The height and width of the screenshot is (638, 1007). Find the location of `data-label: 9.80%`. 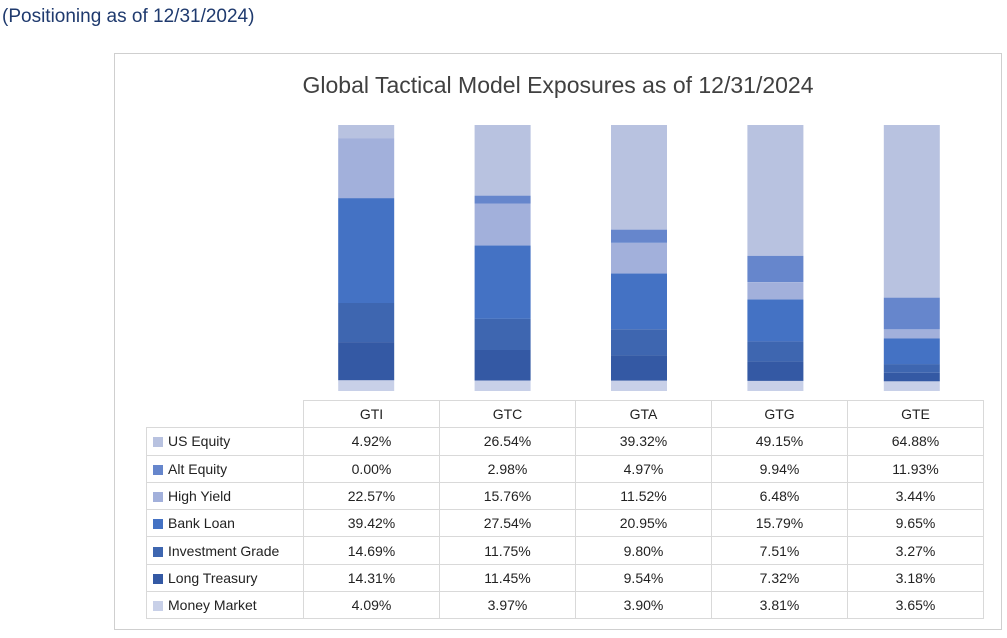

data-label: 9.80% is located at coordinates (643, 550).